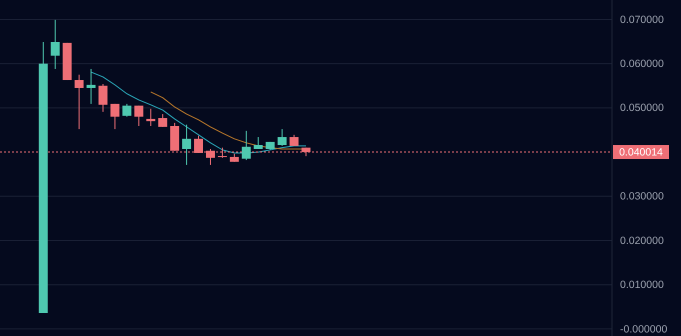 The width and height of the screenshot is (681, 336). I want to click on y-tick-label: 0.010000, so click(642, 285).